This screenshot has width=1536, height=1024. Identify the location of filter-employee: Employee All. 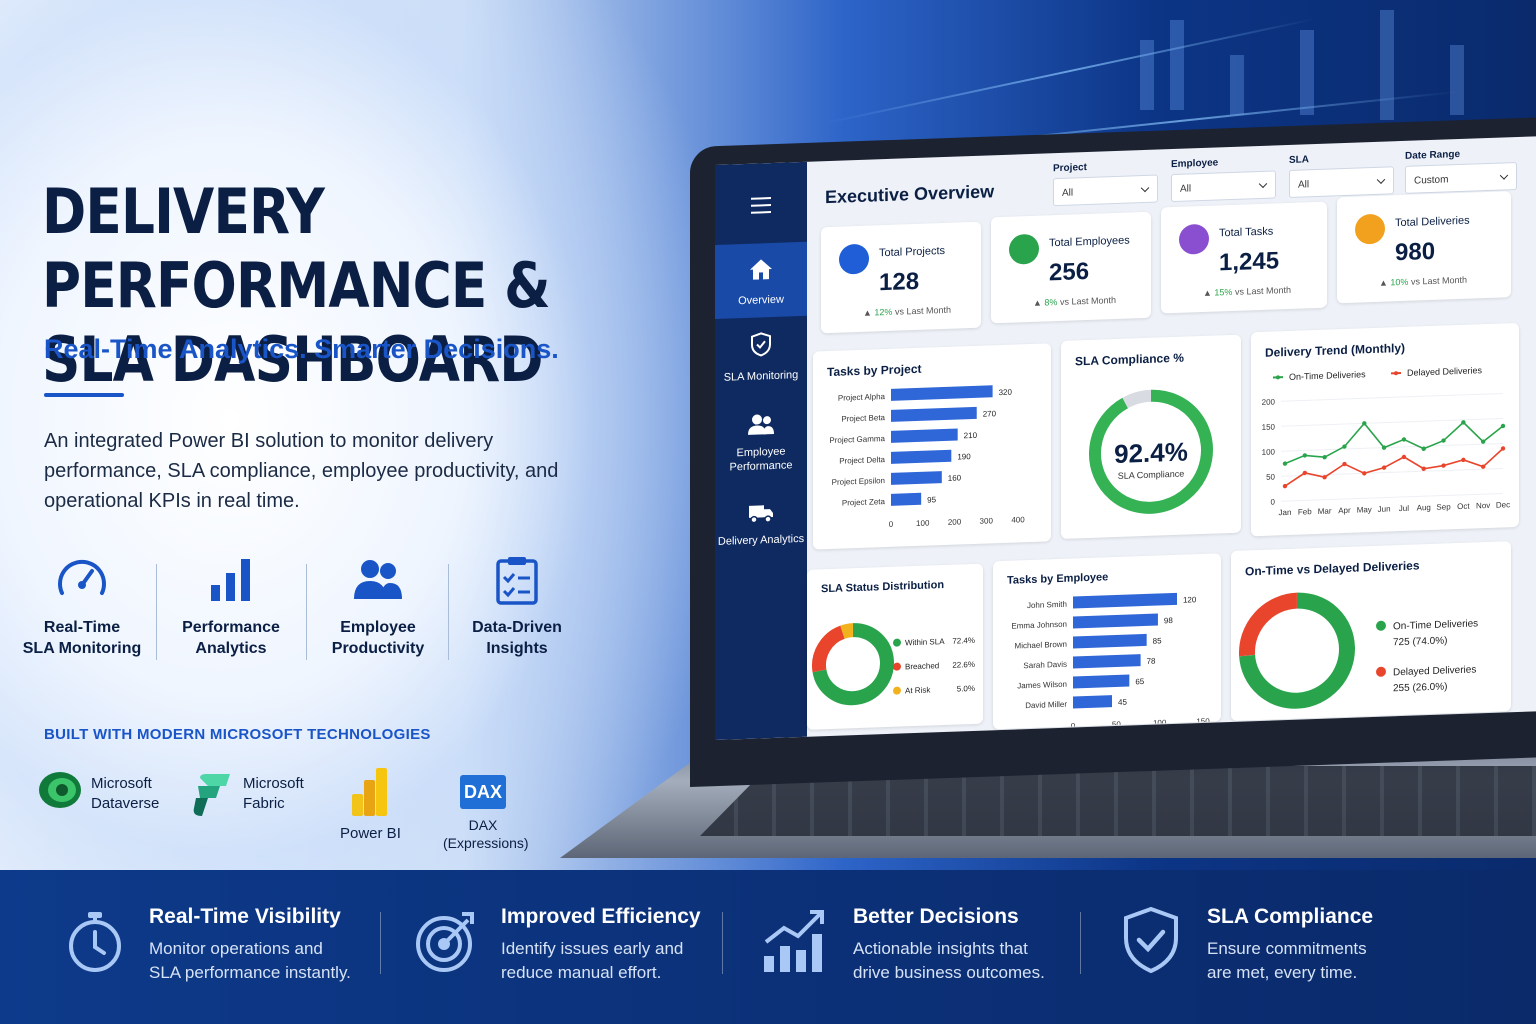
(1223, 179).